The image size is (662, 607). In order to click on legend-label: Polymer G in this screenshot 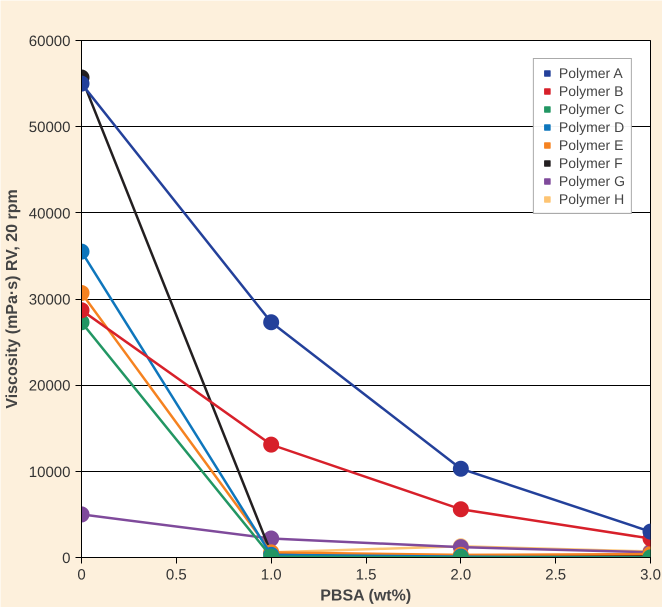, I will do `click(591, 181)`.